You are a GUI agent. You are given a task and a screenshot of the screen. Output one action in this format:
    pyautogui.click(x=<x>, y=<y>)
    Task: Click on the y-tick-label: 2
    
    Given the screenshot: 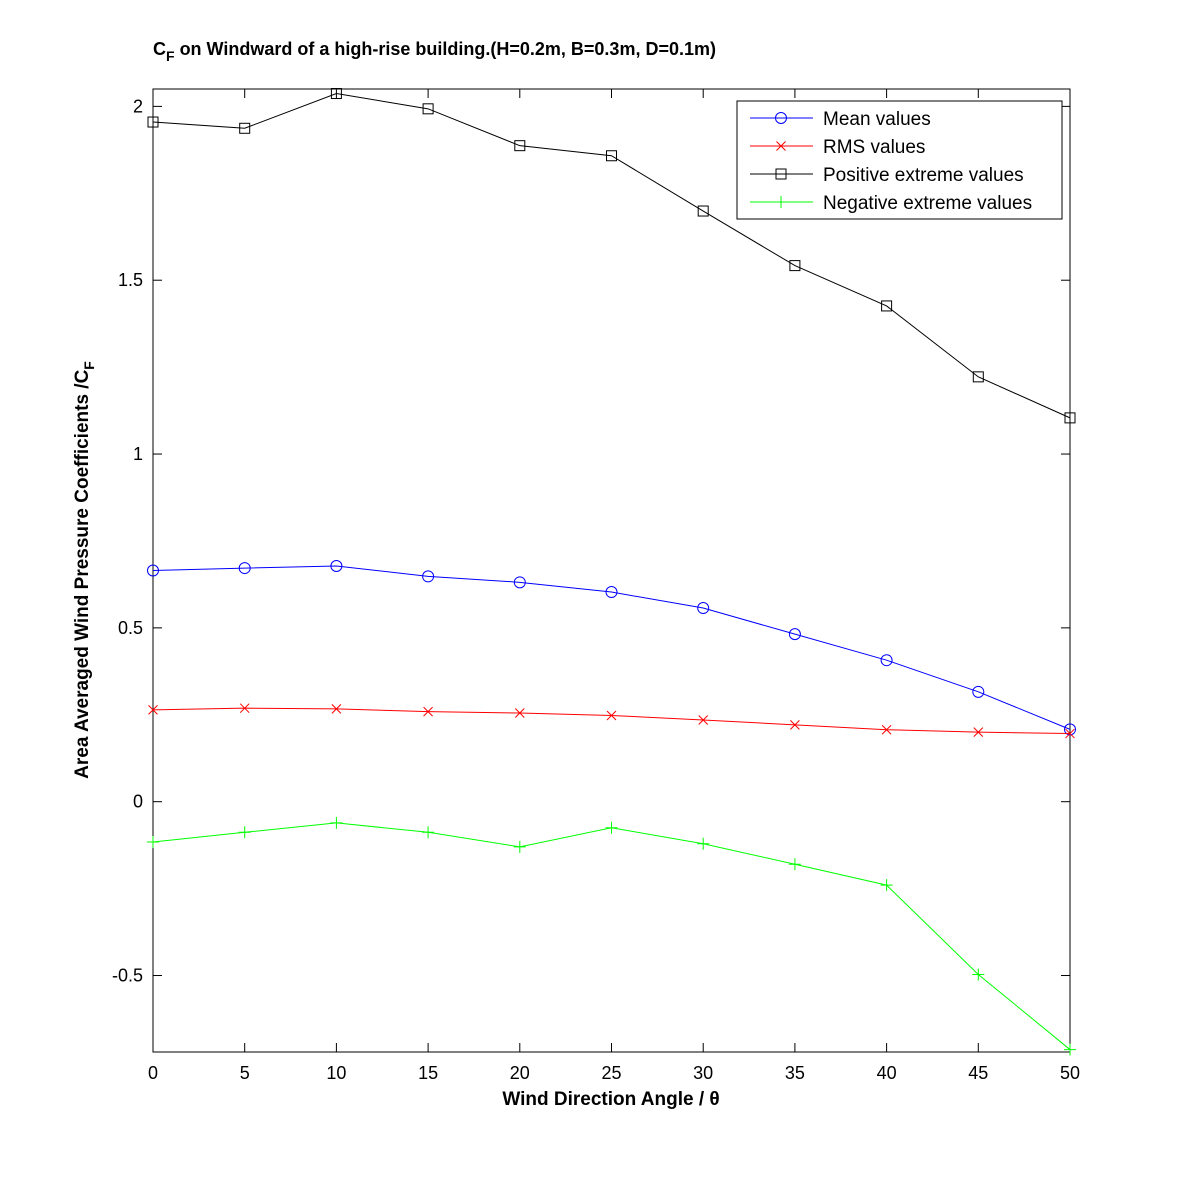 What is the action you would take?
    pyautogui.click(x=138, y=106)
    